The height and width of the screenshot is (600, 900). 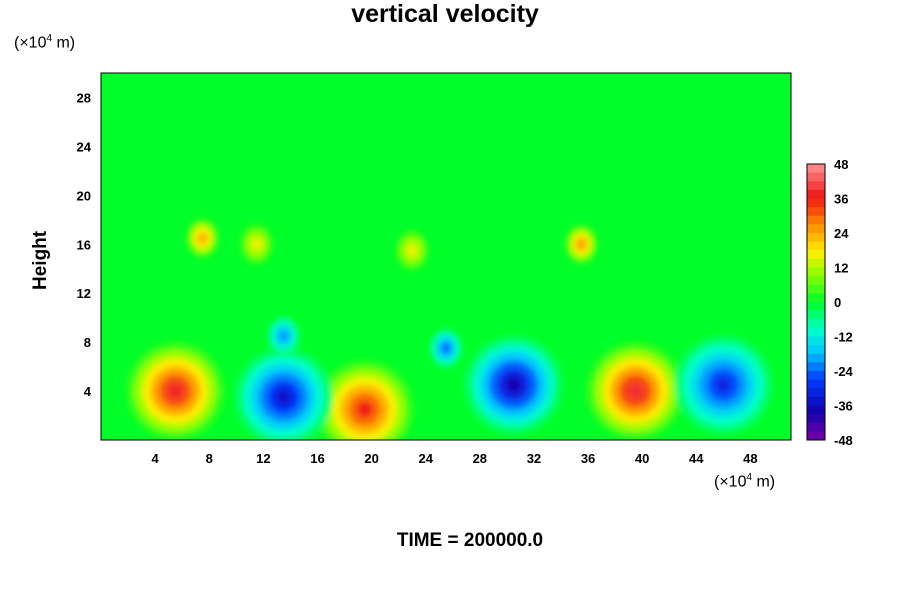 What do you see at coordinates (45, 42) in the screenshot?
I see `y-axis-unit: (×104 m)` at bounding box center [45, 42].